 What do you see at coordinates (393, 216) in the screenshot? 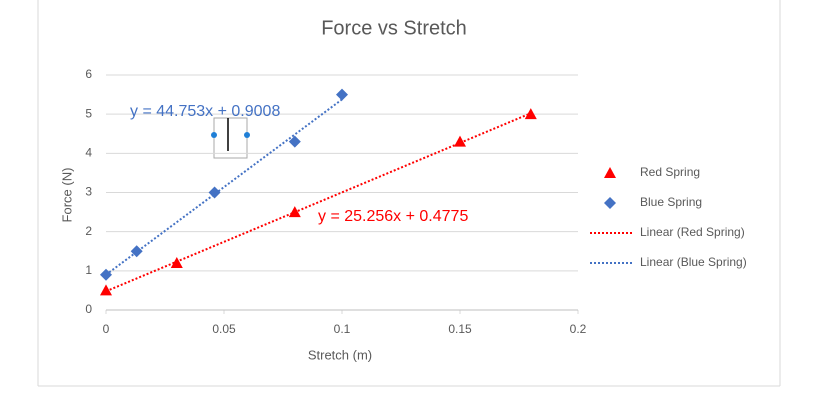
I see `trendline-equation: y = 25.256x + 0.4775` at bounding box center [393, 216].